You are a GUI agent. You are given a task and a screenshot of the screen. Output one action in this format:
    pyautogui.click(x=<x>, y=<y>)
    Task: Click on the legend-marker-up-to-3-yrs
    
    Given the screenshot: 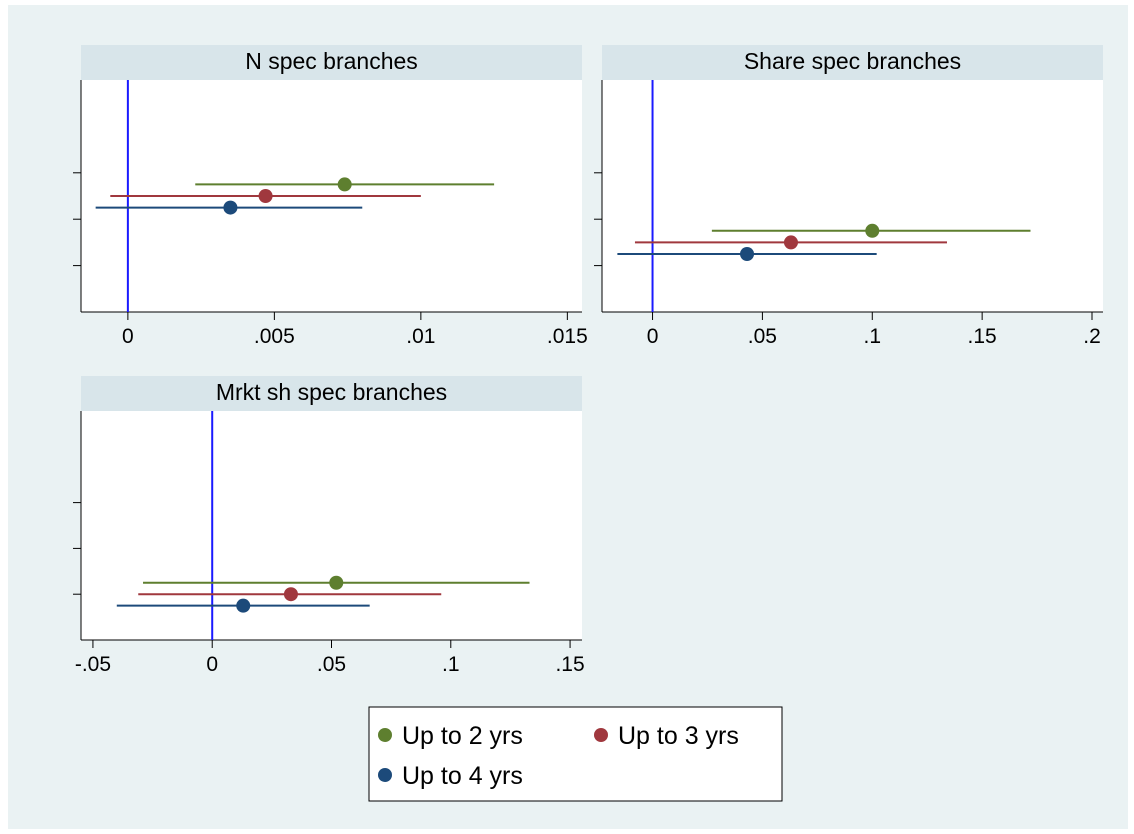 What is the action you would take?
    pyautogui.click(x=601, y=735)
    